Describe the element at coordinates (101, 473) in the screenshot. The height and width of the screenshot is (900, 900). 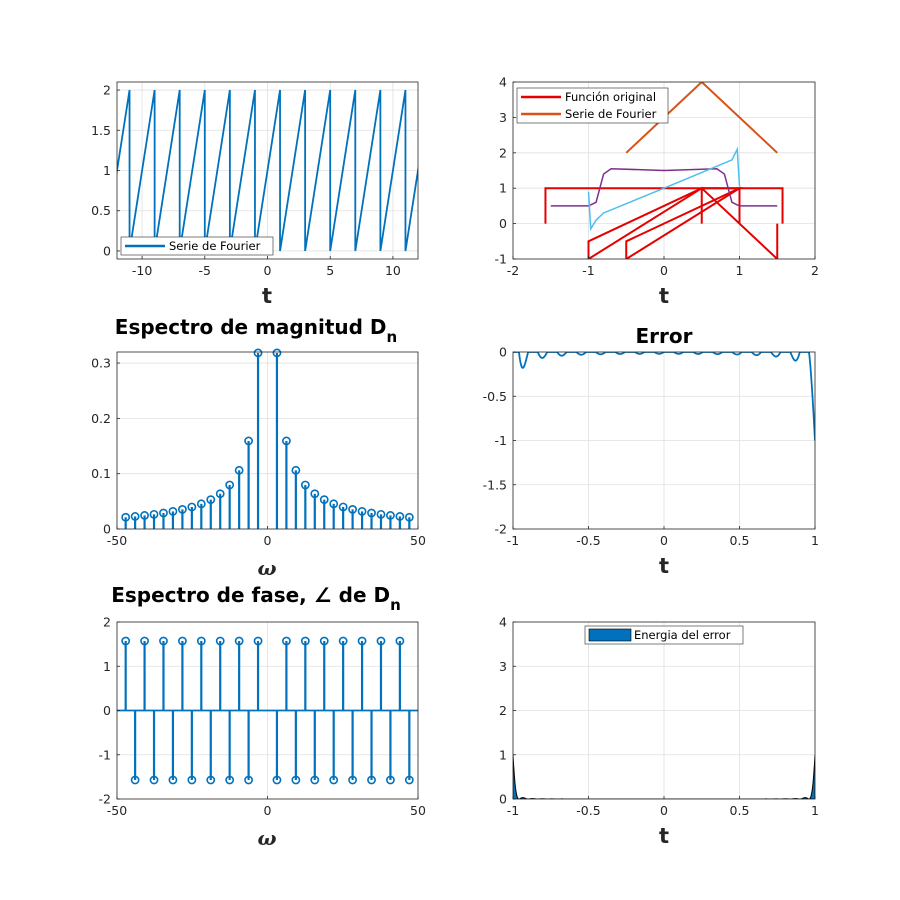
I see `y-tick-label: 0.1` at that location.